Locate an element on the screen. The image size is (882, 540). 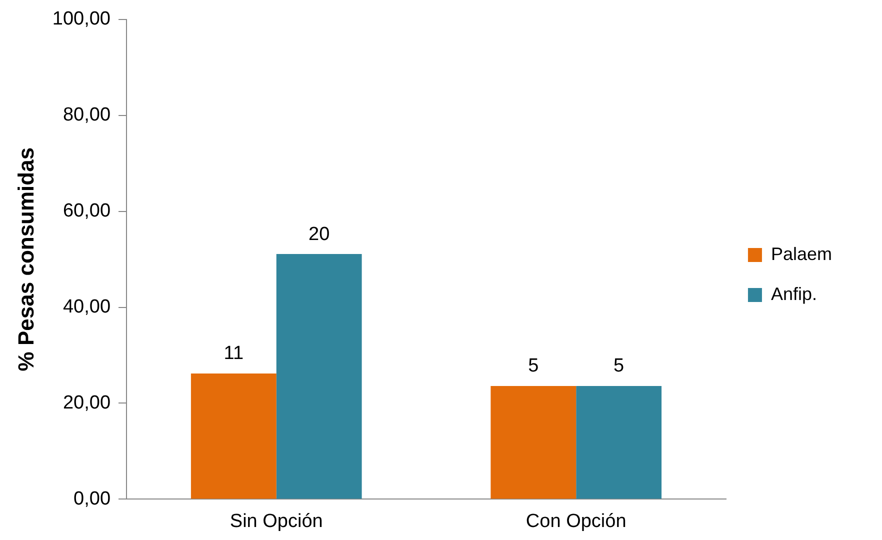
y-tick-label: 80,00 is located at coordinates (86, 115).